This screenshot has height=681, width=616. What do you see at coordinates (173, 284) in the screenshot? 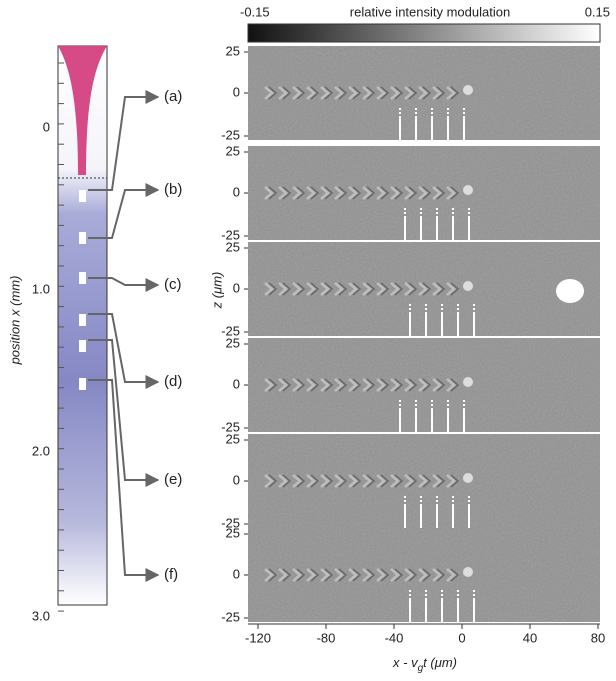
I see `panel-label: (c)` at bounding box center [173, 284].